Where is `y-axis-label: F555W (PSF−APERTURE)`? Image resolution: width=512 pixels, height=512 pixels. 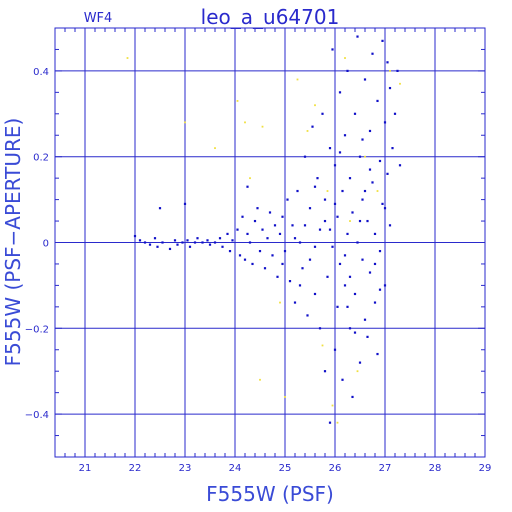 y-axis-label: F555W (PSF−APERTURE) is located at coordinates (13, 242).